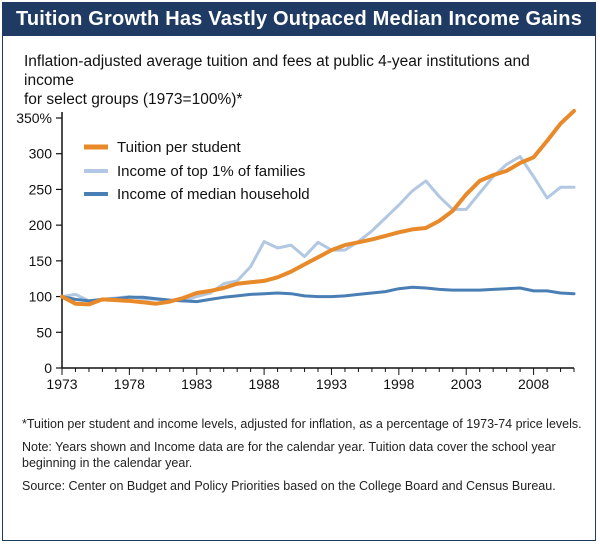  I want to click on x-tick-label: 2003, so click(466, 384).